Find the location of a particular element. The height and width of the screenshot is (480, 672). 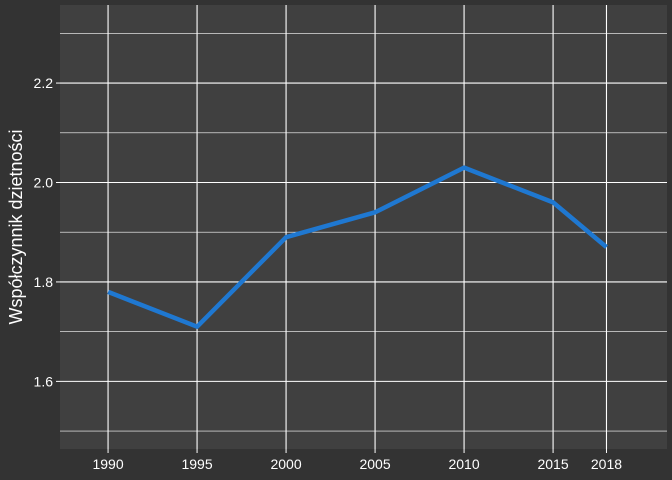

x-tick-label: 2018 is located at coordinates (606, 464).